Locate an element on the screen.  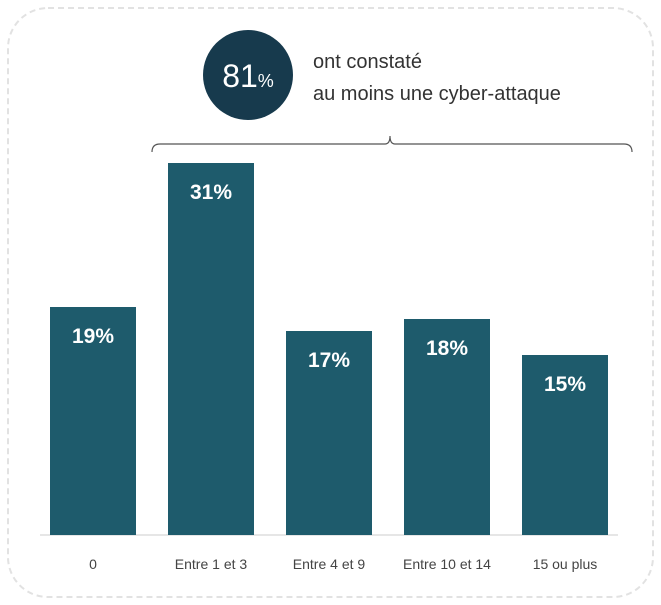
value-label: 19% is located at coordinates (93, 336).